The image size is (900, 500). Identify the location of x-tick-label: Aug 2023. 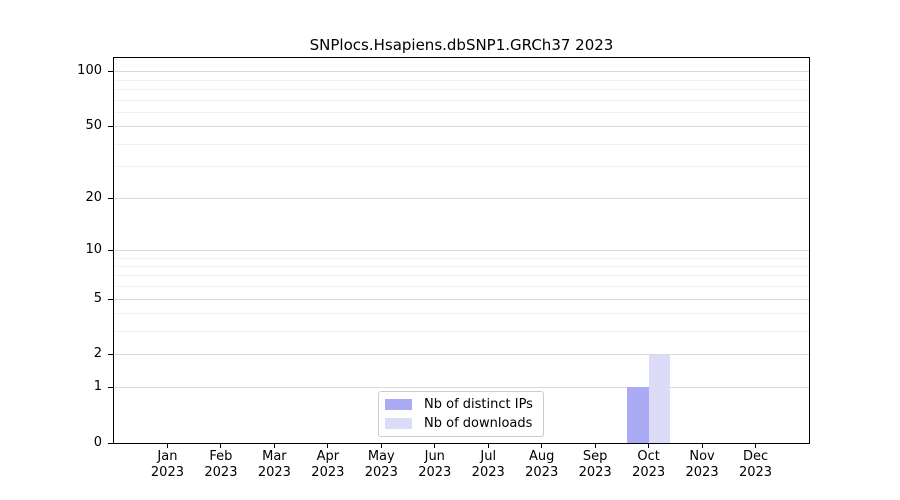
(542, 465).